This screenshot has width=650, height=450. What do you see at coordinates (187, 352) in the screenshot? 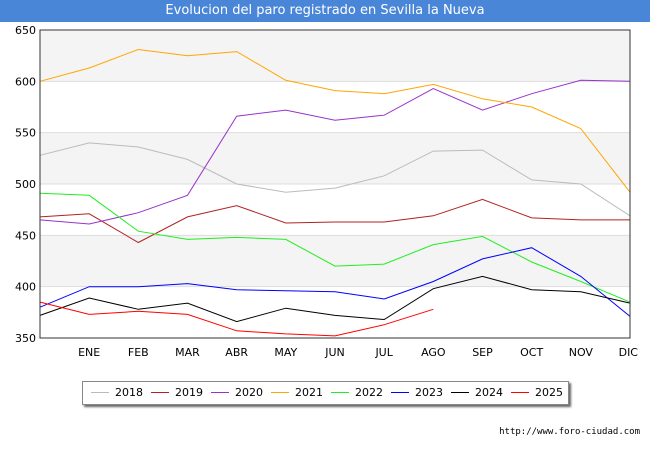
I see `x-tick-label: MAR` at bounding box center [187, 352].